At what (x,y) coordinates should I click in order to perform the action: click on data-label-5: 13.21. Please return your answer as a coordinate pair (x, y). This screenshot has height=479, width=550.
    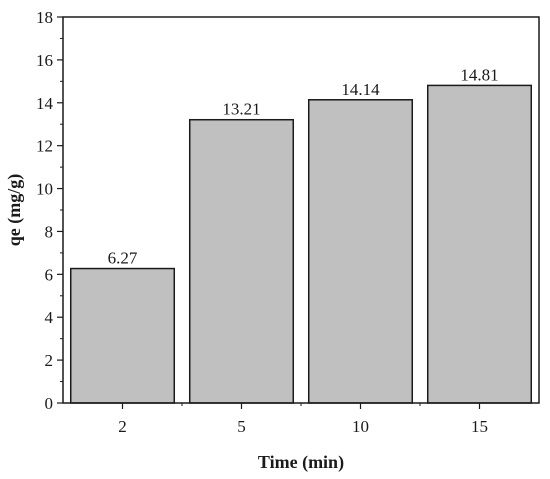
    Looking at the image, I should click on (241, 109).